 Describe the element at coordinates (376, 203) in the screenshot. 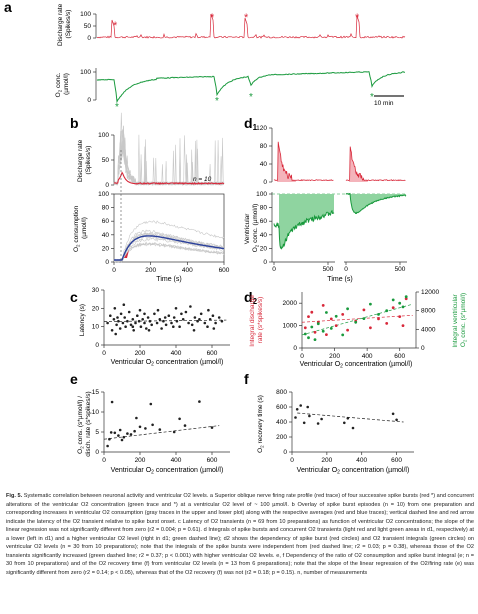

I see `d1-right-o2` at that location.